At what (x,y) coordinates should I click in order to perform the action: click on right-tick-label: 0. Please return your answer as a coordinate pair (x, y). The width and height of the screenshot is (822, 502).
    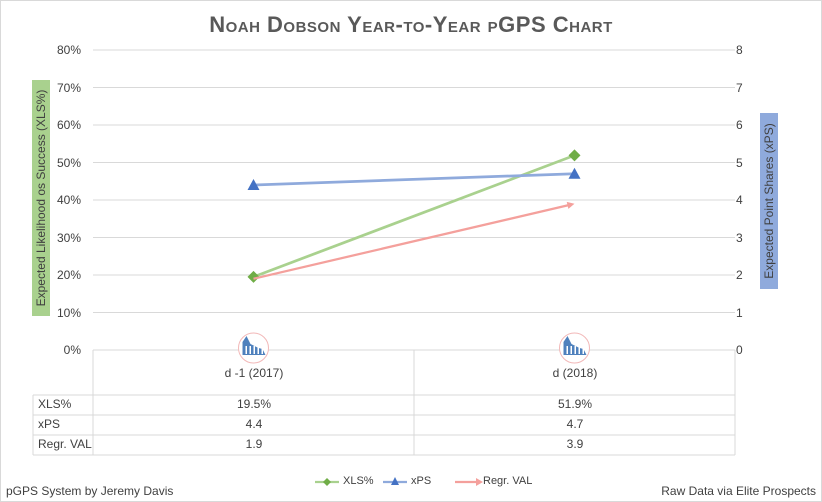
    Looking at the image, I should click on (739, 350).